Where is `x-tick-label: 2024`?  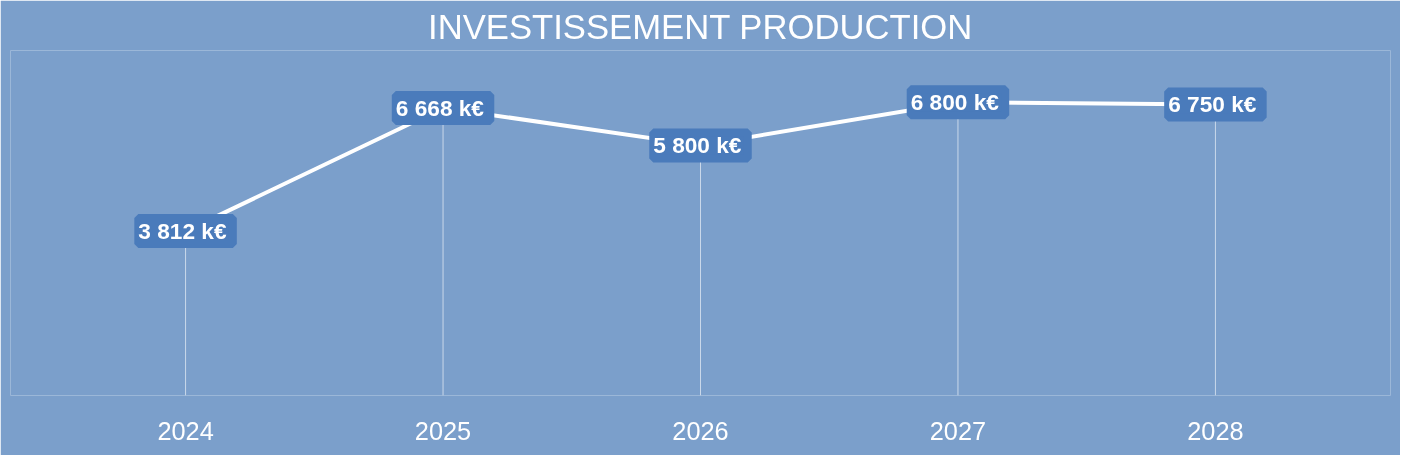
x-tick-label: 2024 is located at coordinates (185, 430).